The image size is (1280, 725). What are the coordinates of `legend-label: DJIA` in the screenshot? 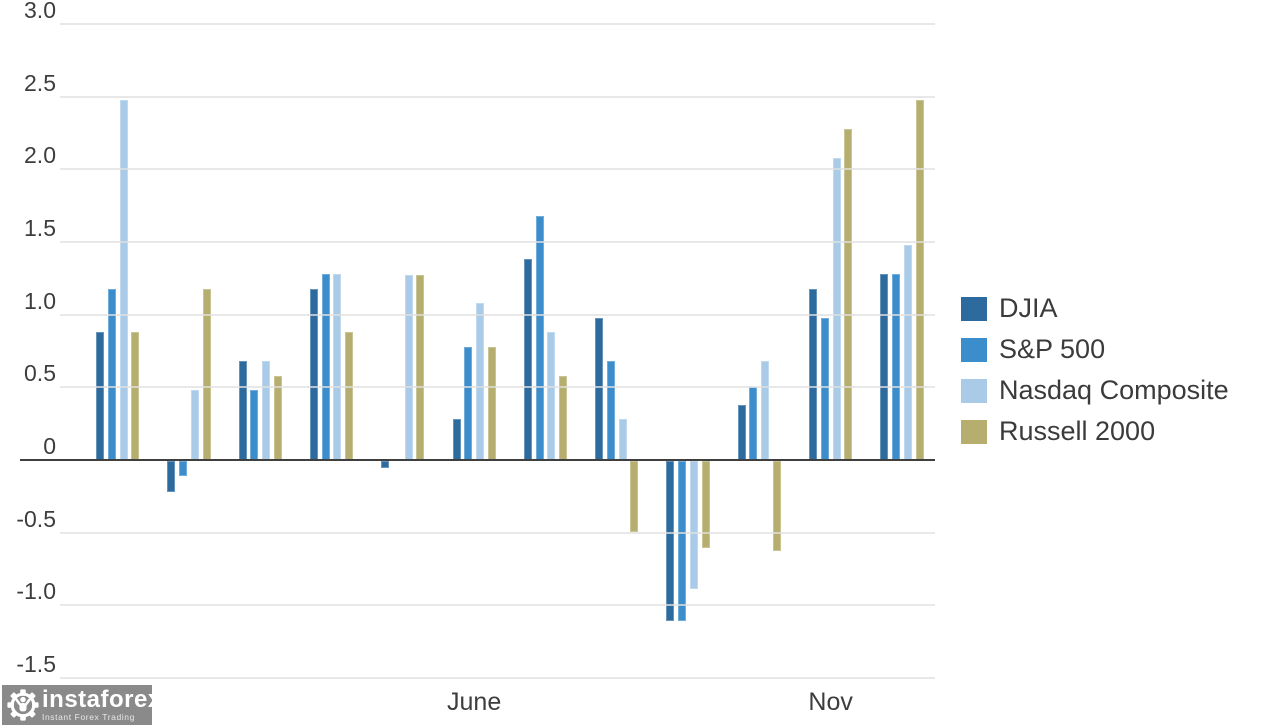 It's located at (1028, 308).